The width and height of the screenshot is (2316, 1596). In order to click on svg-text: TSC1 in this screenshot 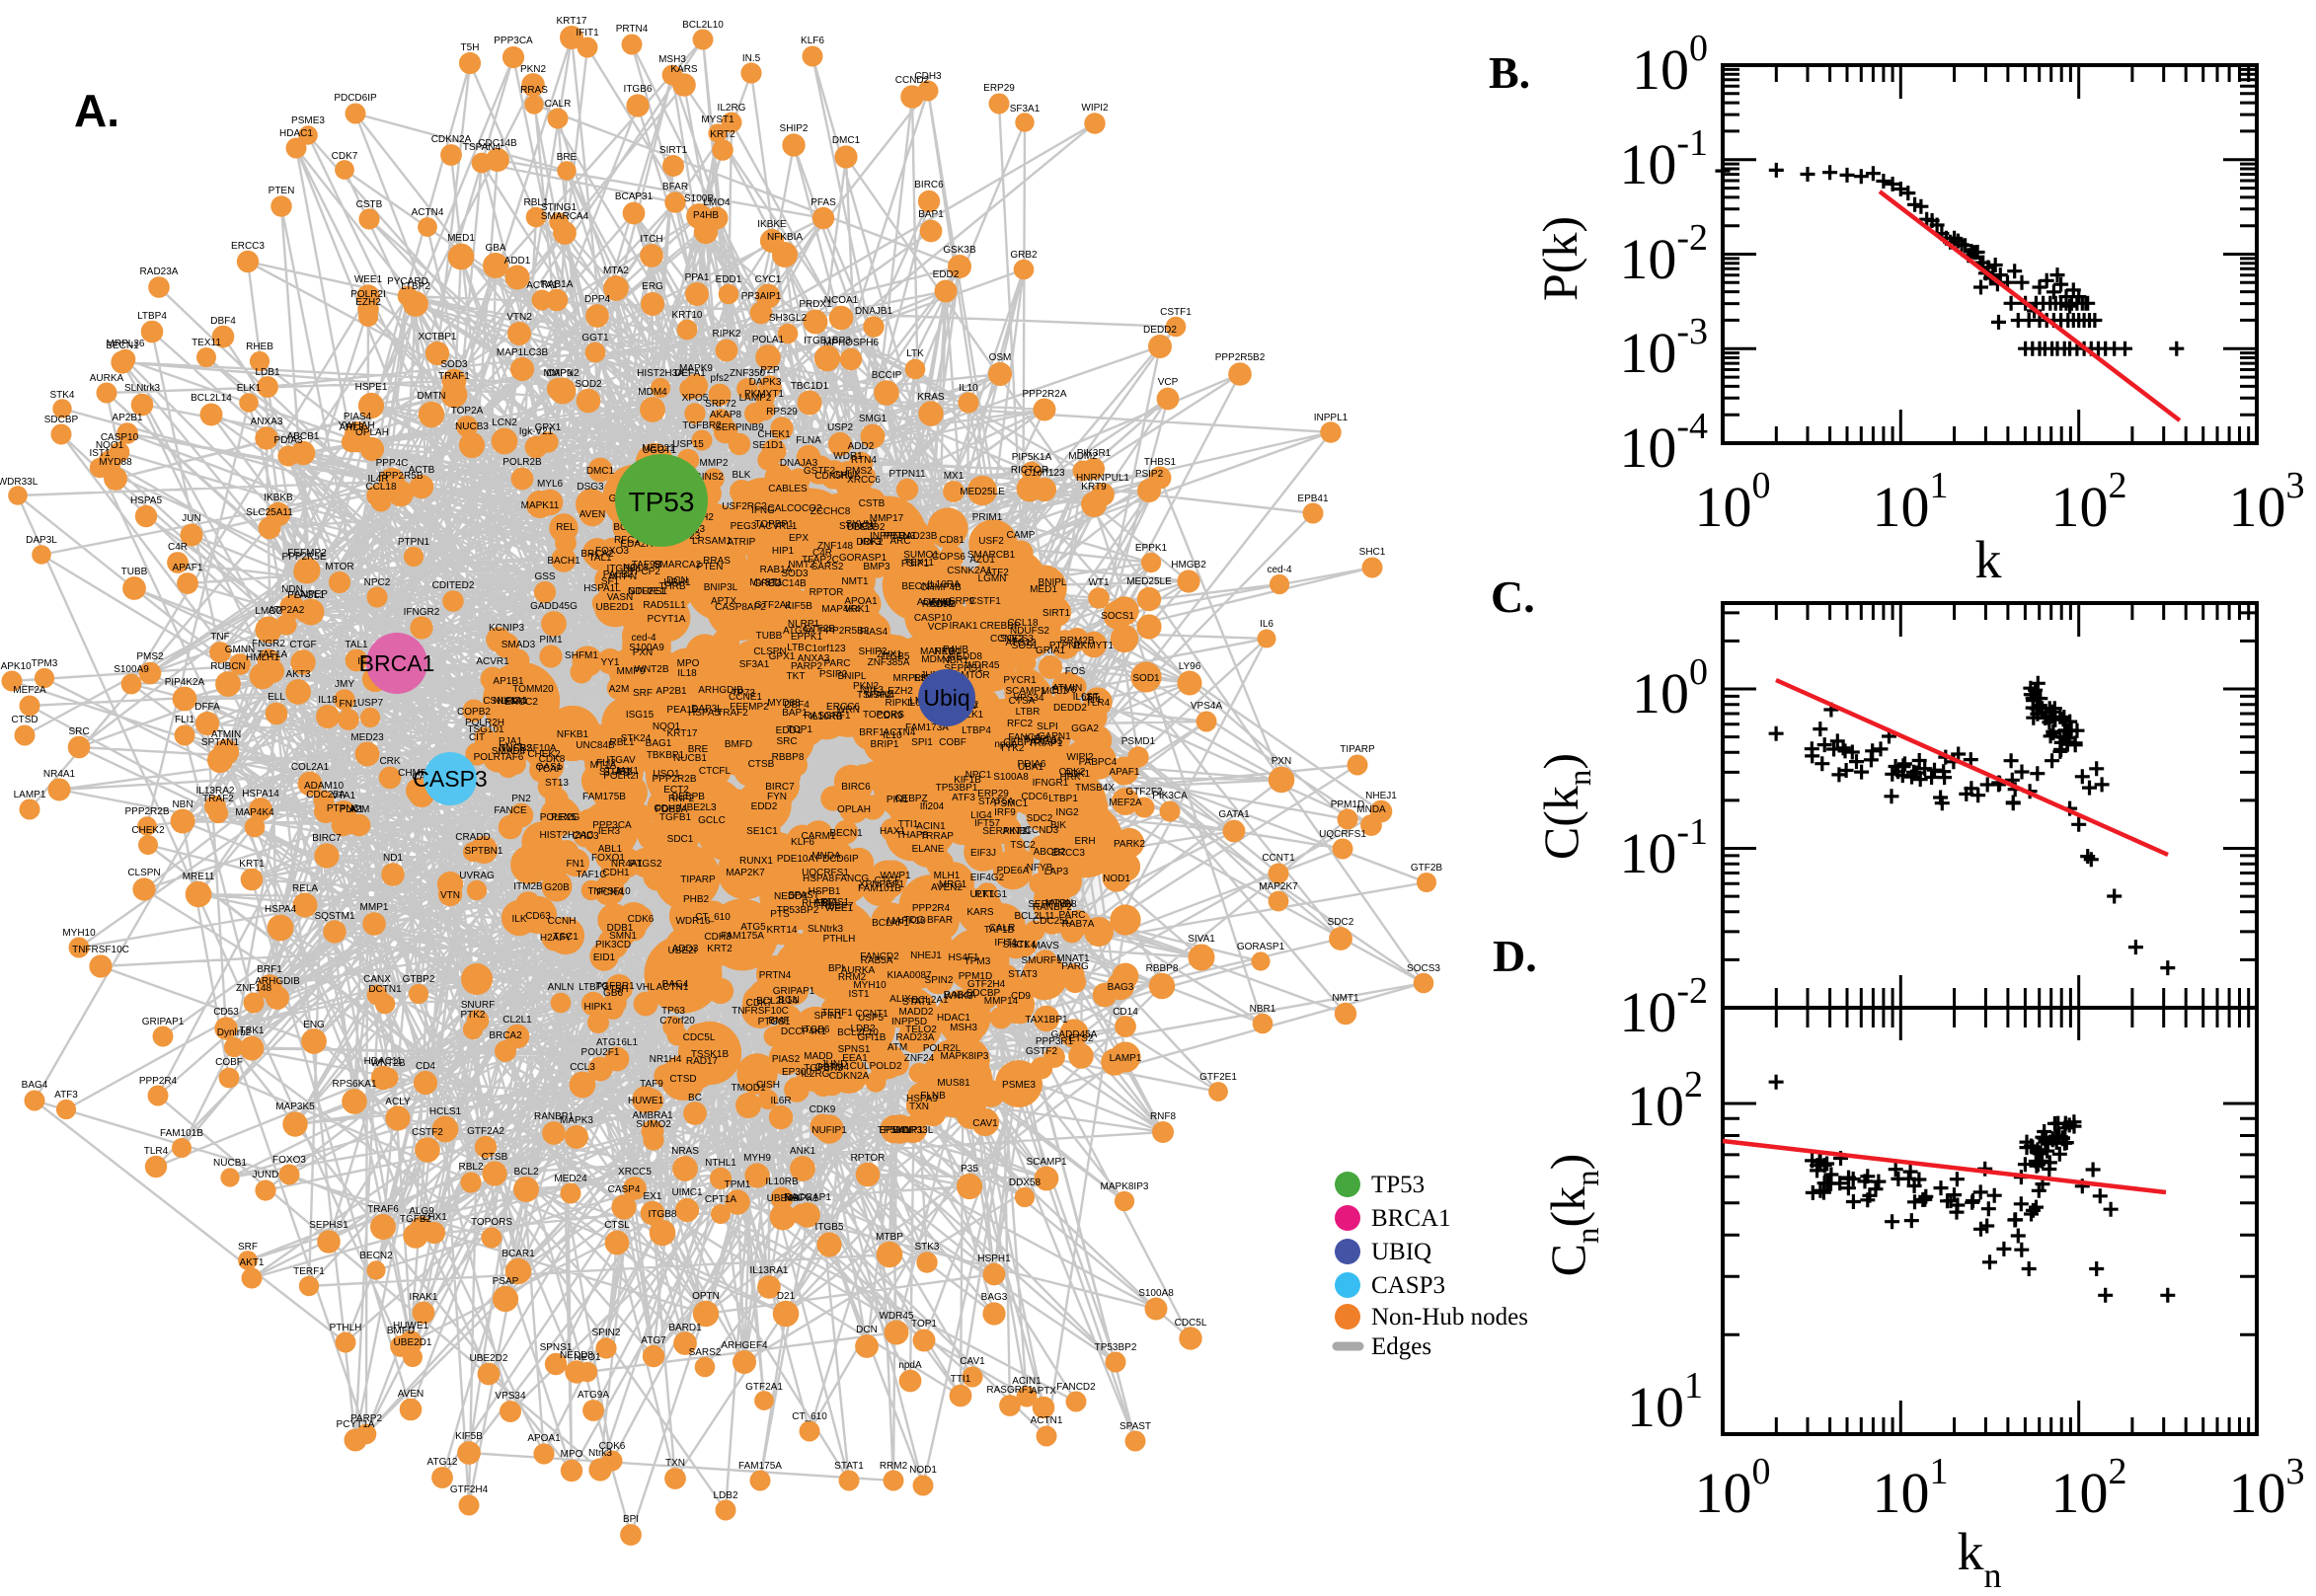, I will do `click(566, 937)`.